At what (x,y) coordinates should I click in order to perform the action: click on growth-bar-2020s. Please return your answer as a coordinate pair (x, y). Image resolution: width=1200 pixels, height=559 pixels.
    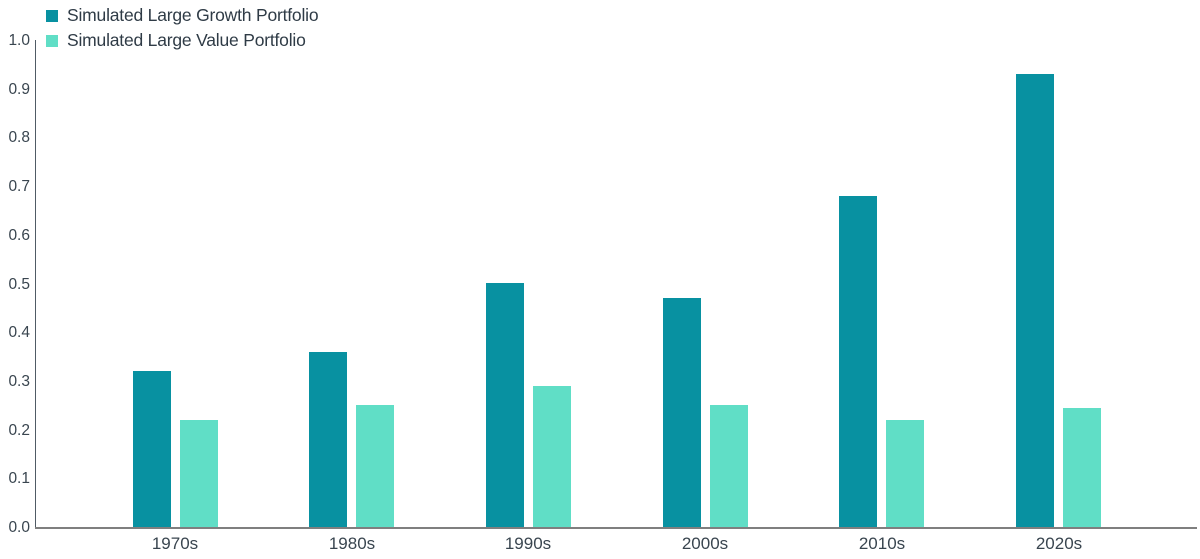
    Looking at the image, I should click on (1035, 300).